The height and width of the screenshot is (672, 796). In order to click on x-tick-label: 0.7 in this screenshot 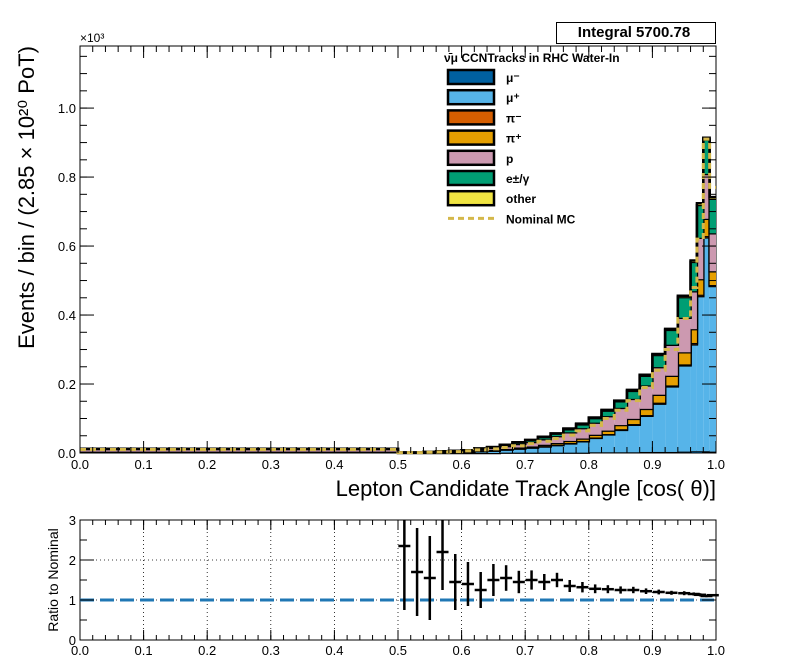, I will do `click(525, 464)`.